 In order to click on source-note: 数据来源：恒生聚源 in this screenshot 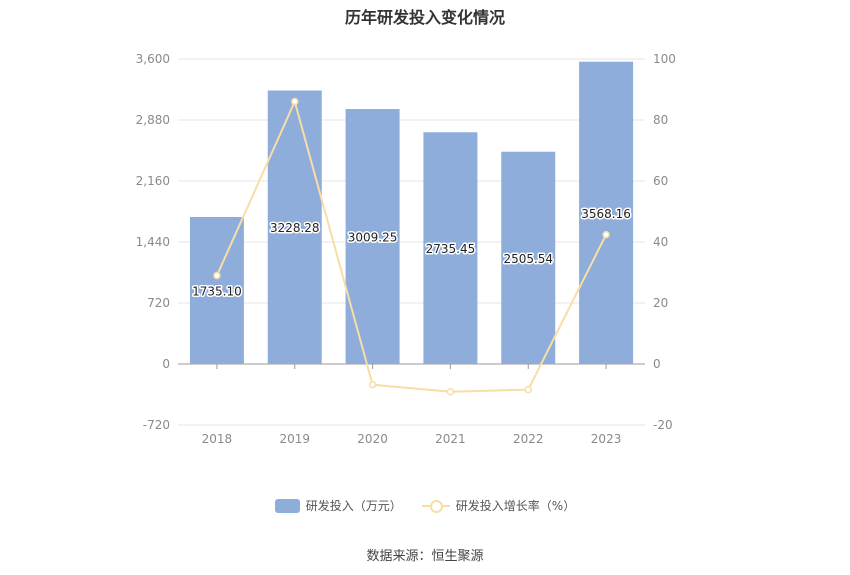, I will do `click(425, 556)`.